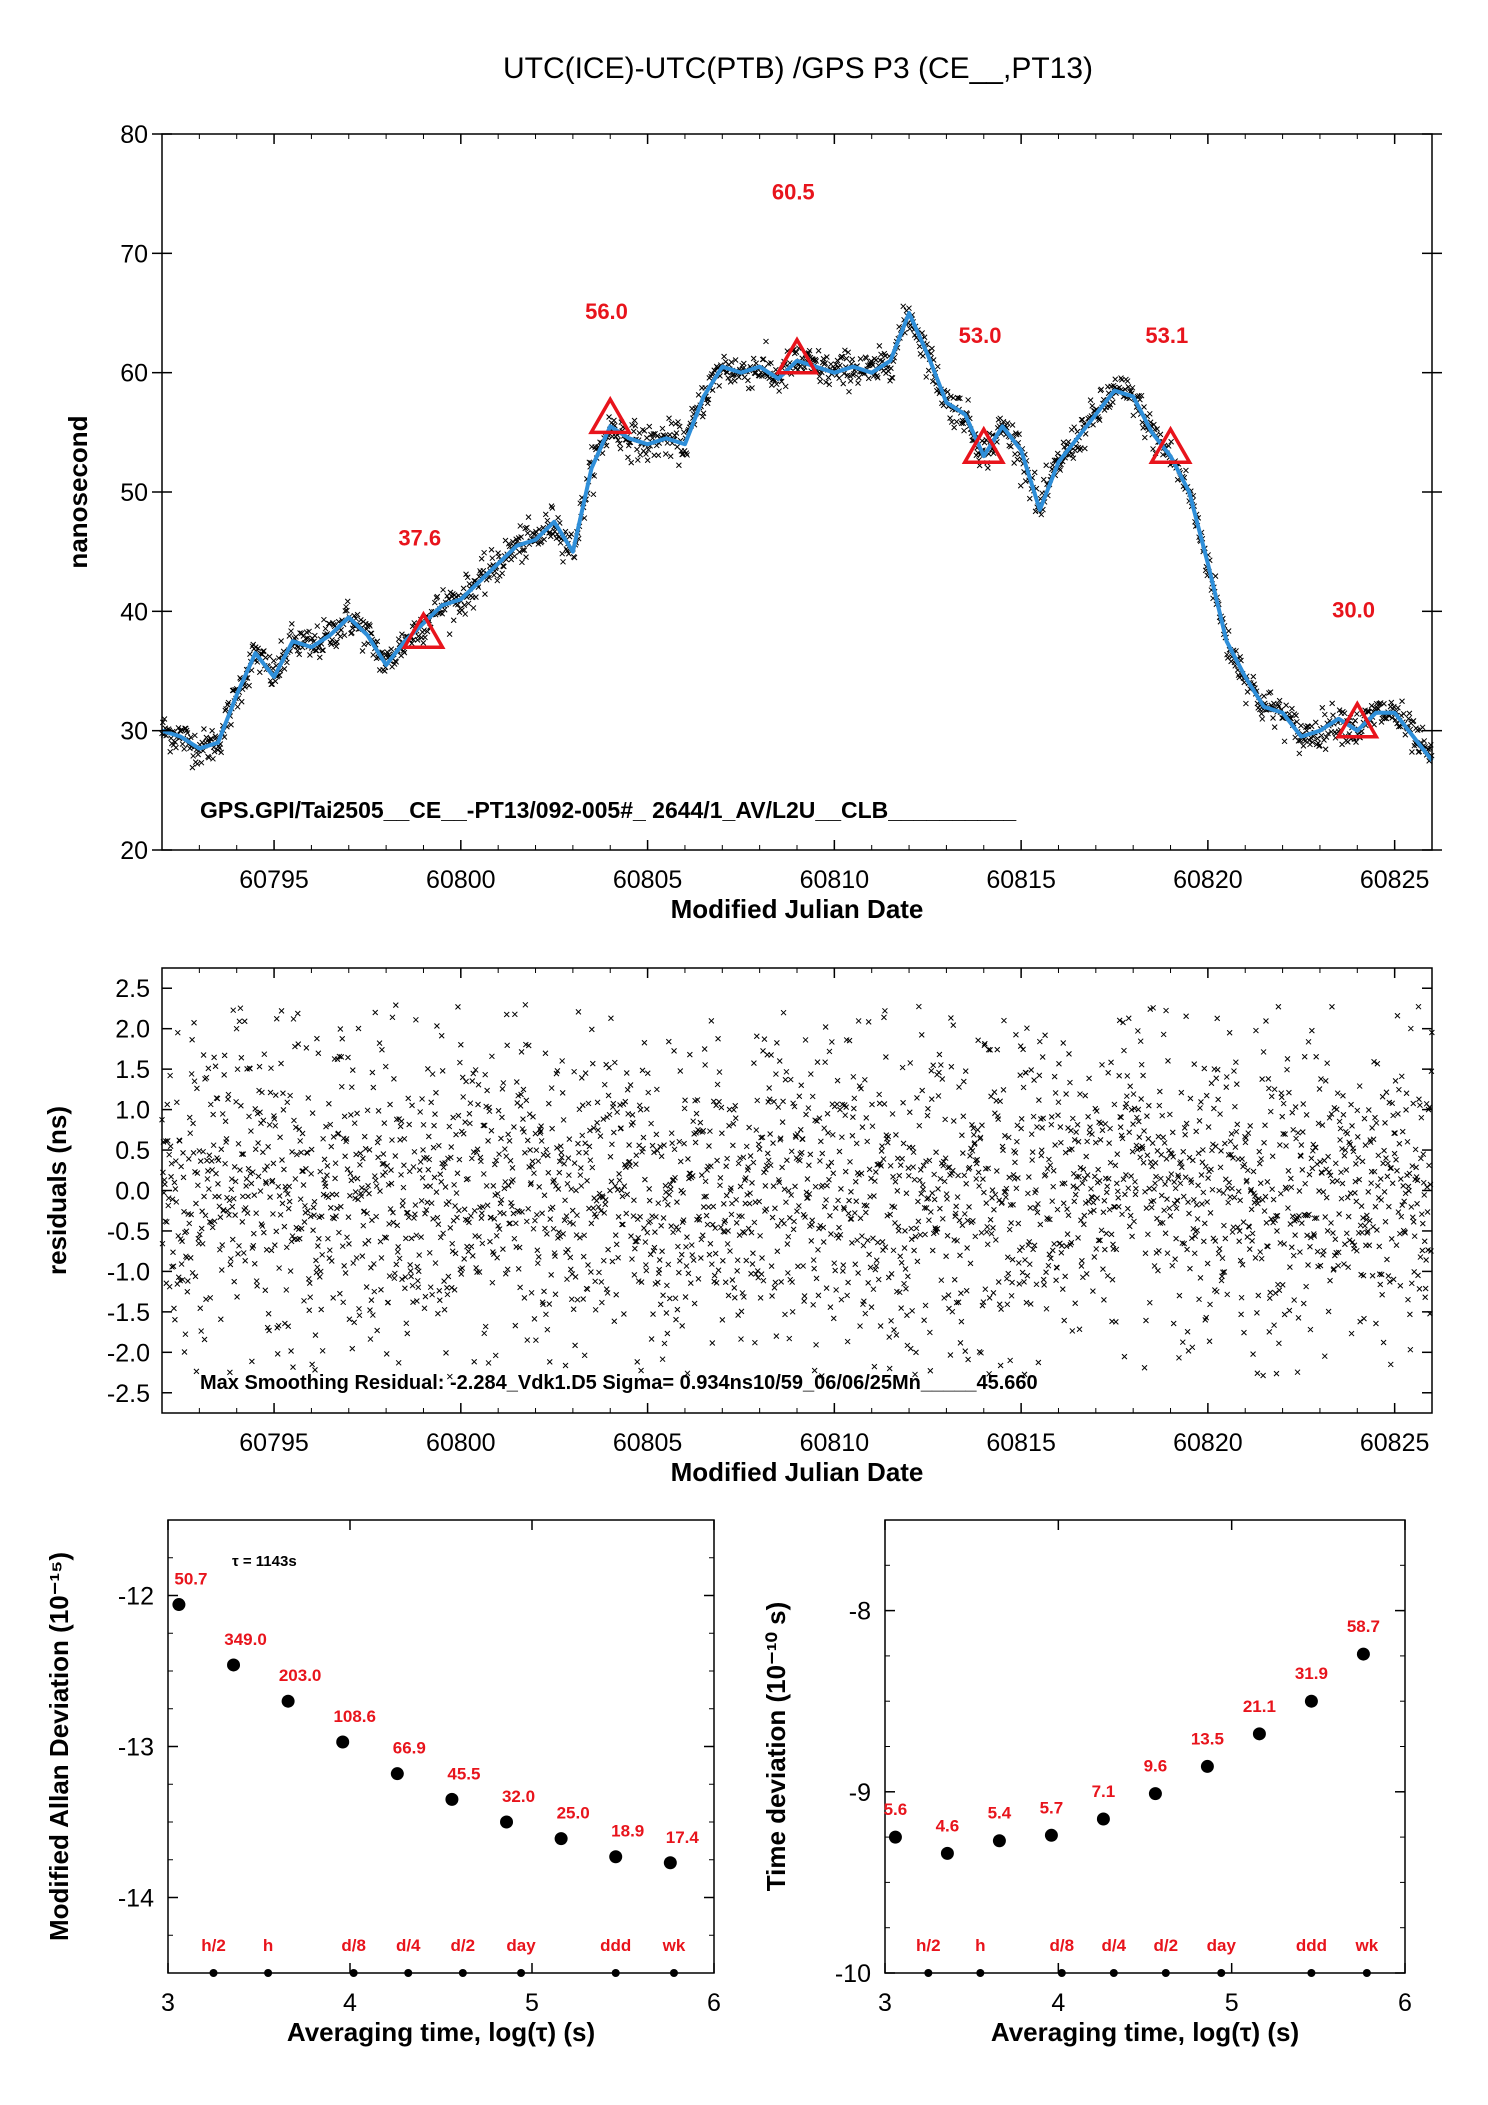  Describe the element at coordinates (1353, 609) in the screenshot. I see `marker-value-label: 30.0` at that location.